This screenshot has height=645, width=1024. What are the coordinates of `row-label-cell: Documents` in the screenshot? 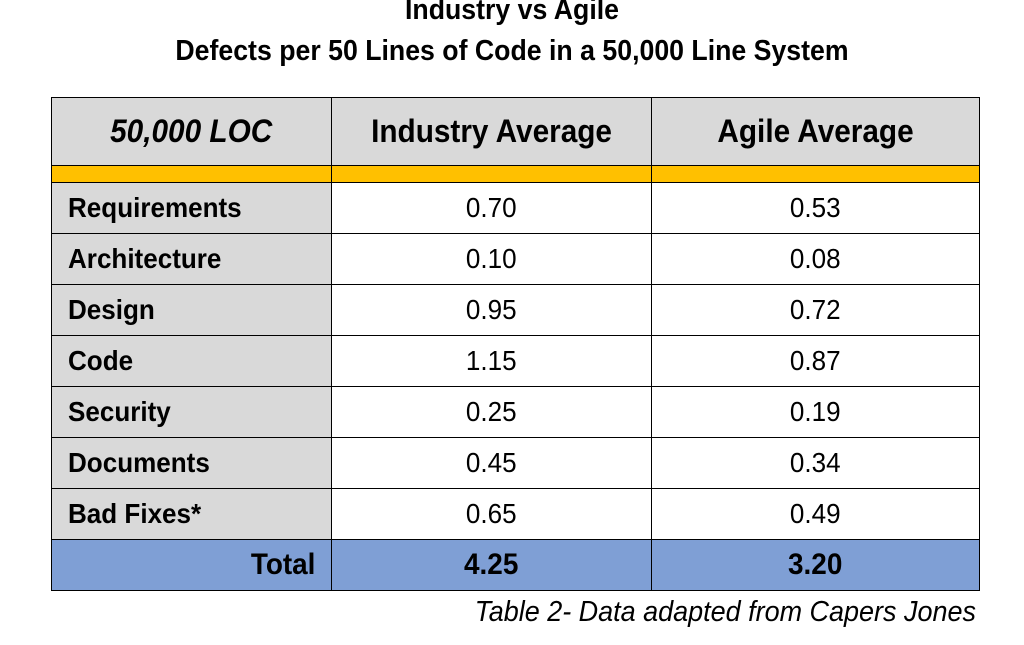 It's located at (191, 463).